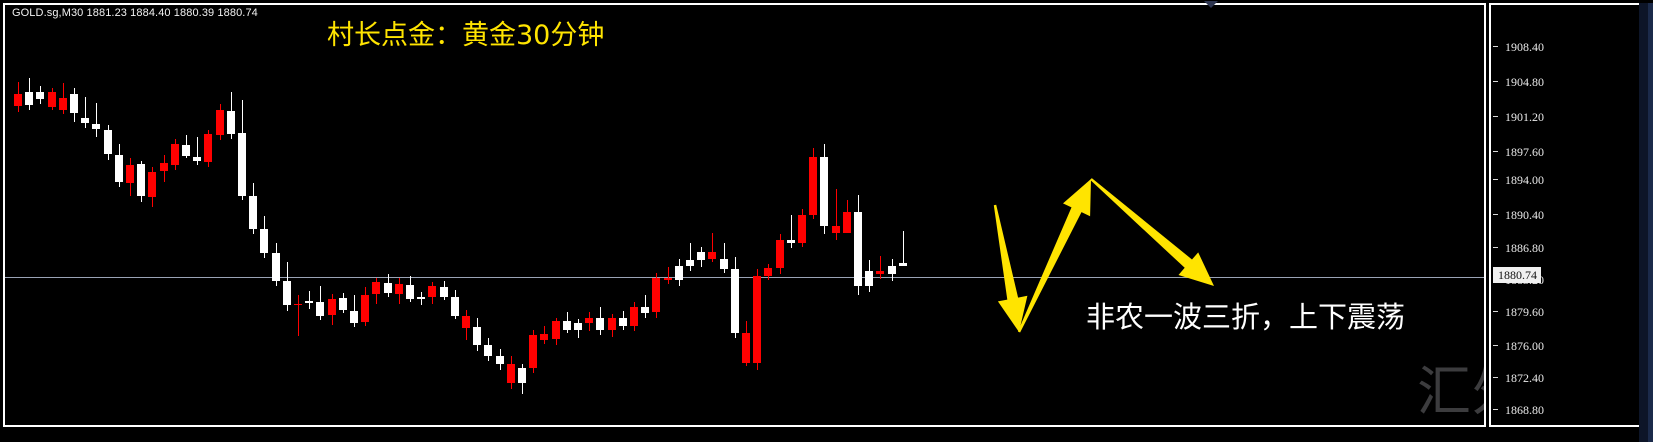 This screenshot has height=442, width=1653. What do you see at coordinates (1524, 346) in the screenshot?
I see `axis-label: 1876.00` at bounding box center [1524, 346].